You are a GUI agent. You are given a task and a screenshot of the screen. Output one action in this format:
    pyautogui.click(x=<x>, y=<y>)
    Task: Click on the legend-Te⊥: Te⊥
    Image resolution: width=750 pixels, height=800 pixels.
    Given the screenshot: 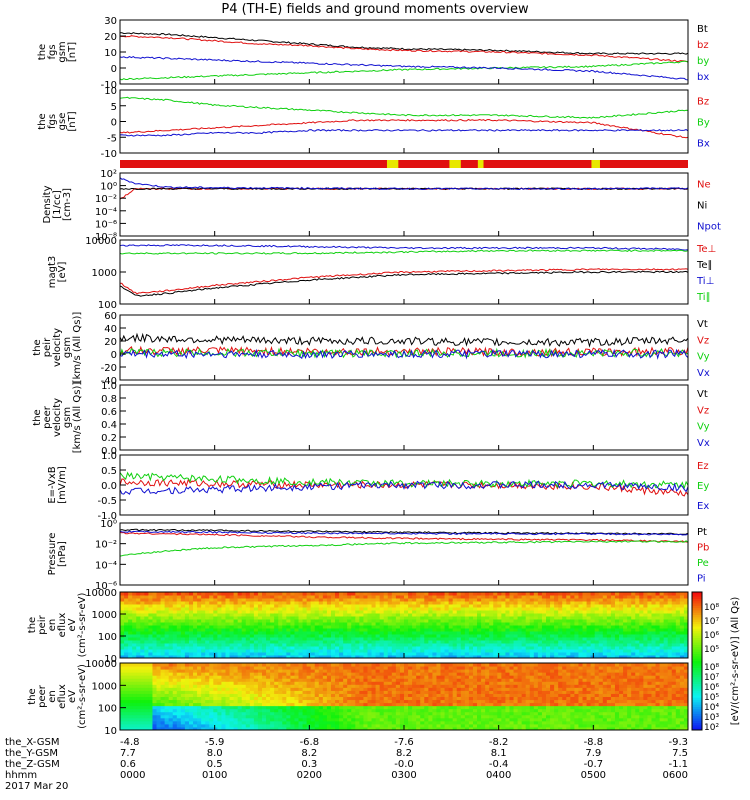 What is the action you would take?
    pyautogui.click(x=706, y=249)
    